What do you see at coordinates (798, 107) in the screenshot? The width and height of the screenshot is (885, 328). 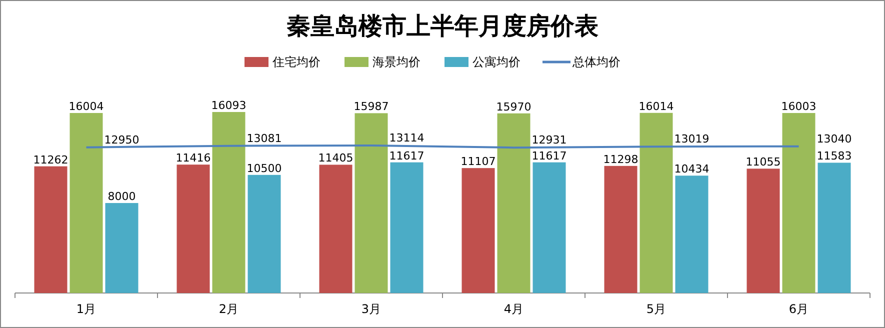 I see `data-label: 16003` at bounding box center [798, 107].